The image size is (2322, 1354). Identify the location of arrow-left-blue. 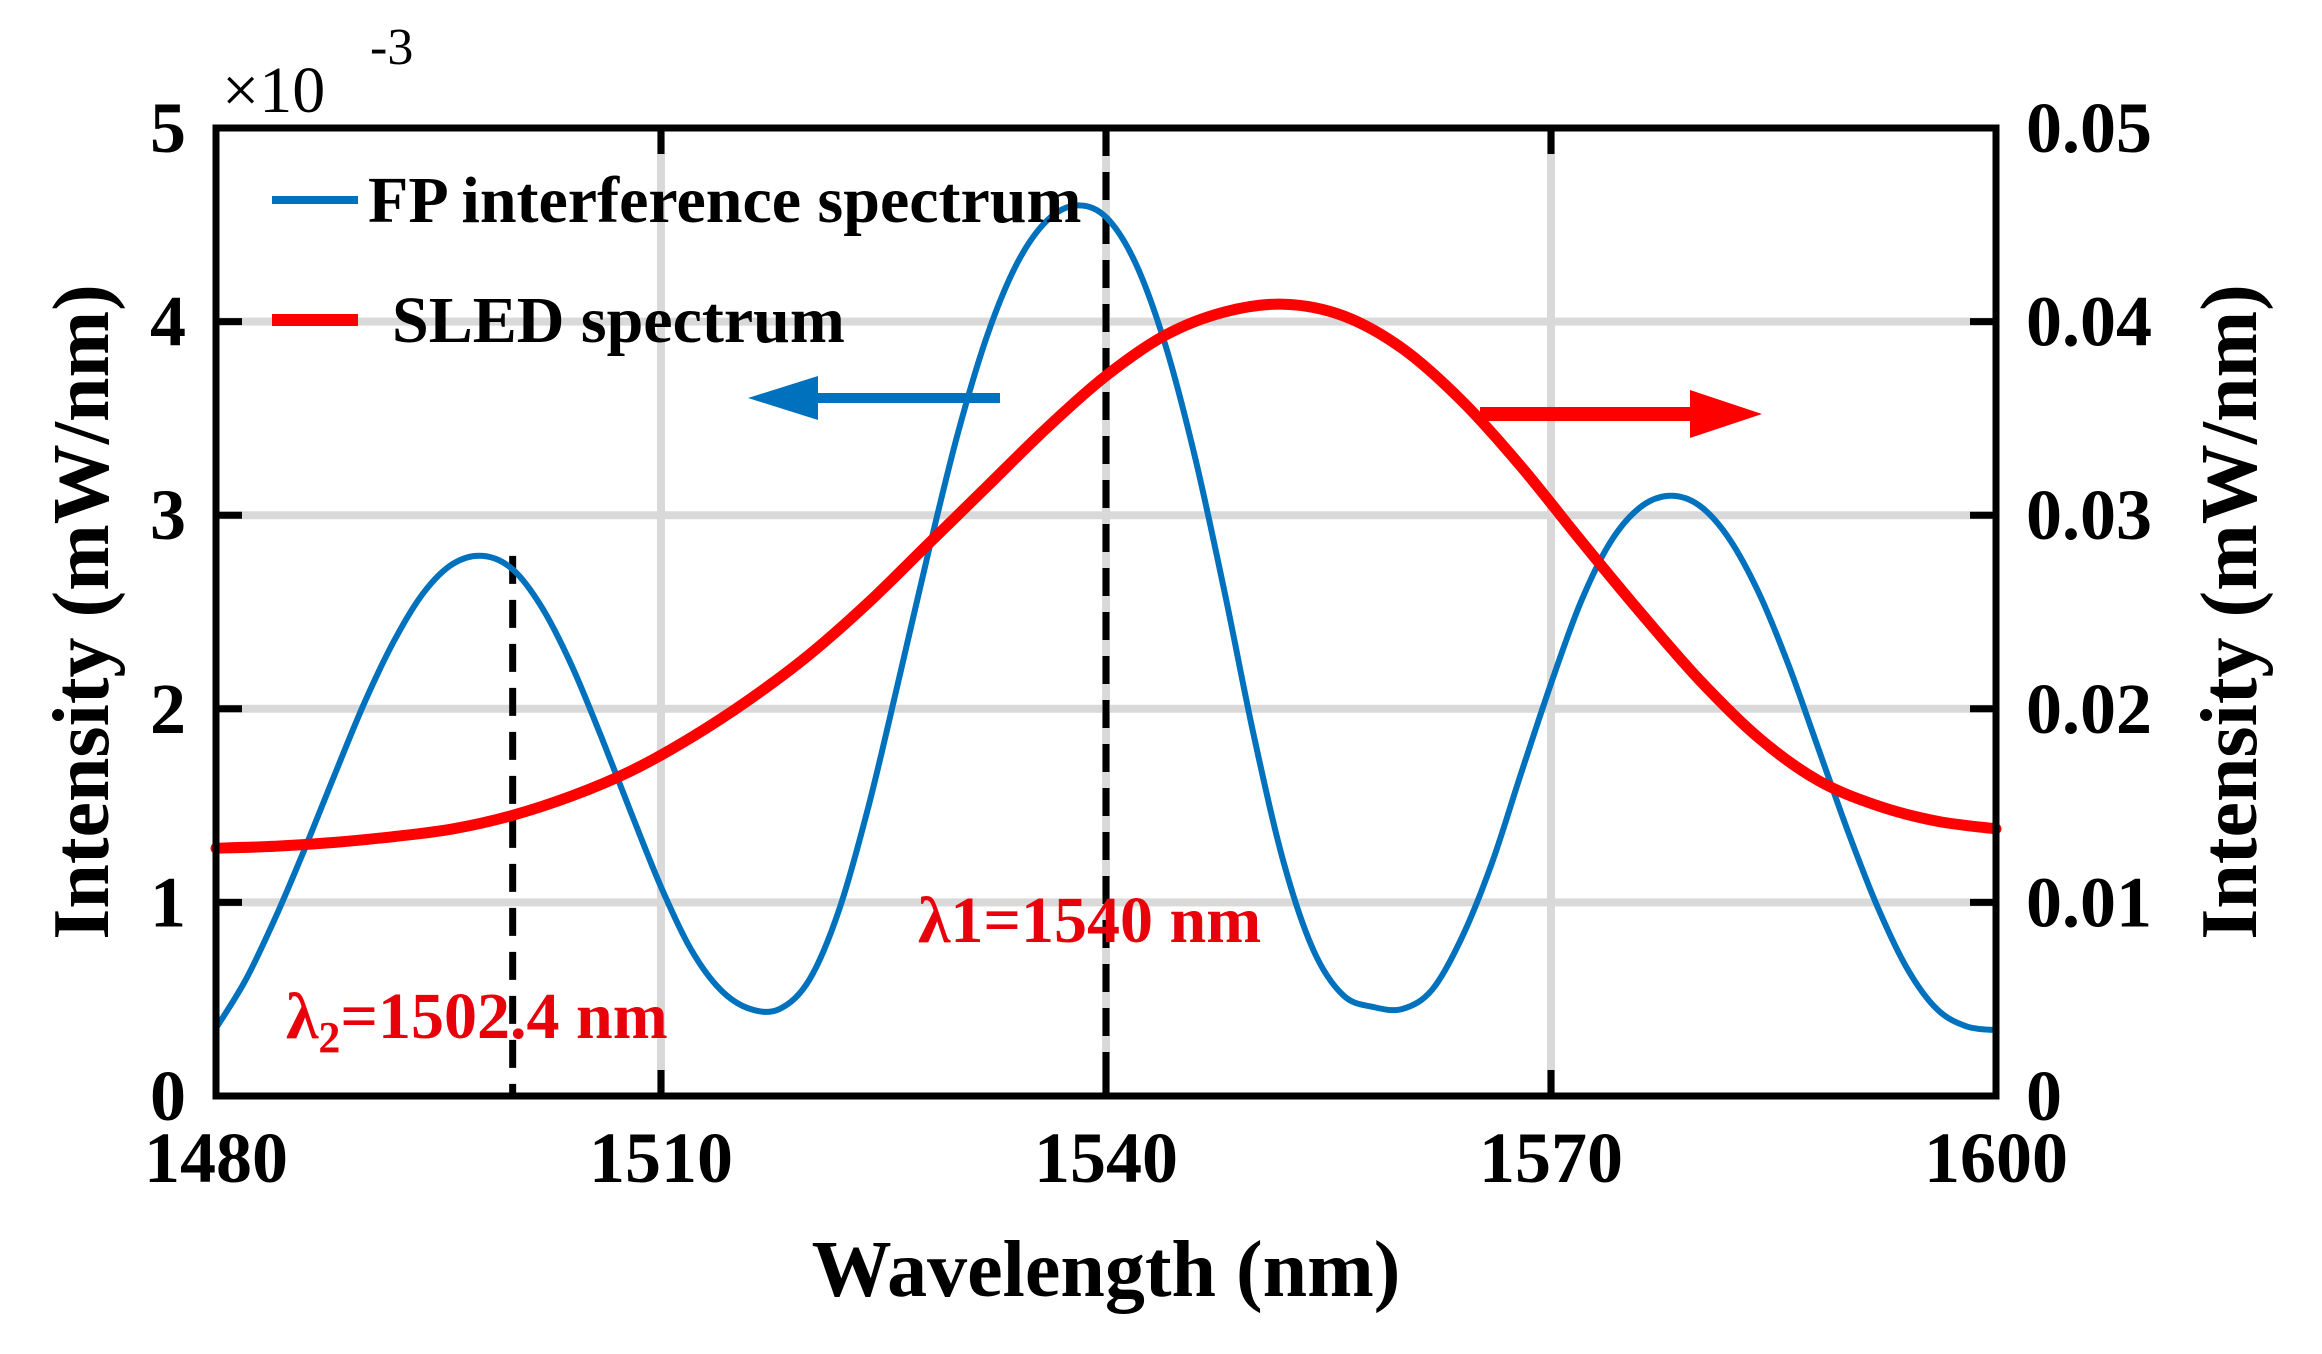
(874, 398).